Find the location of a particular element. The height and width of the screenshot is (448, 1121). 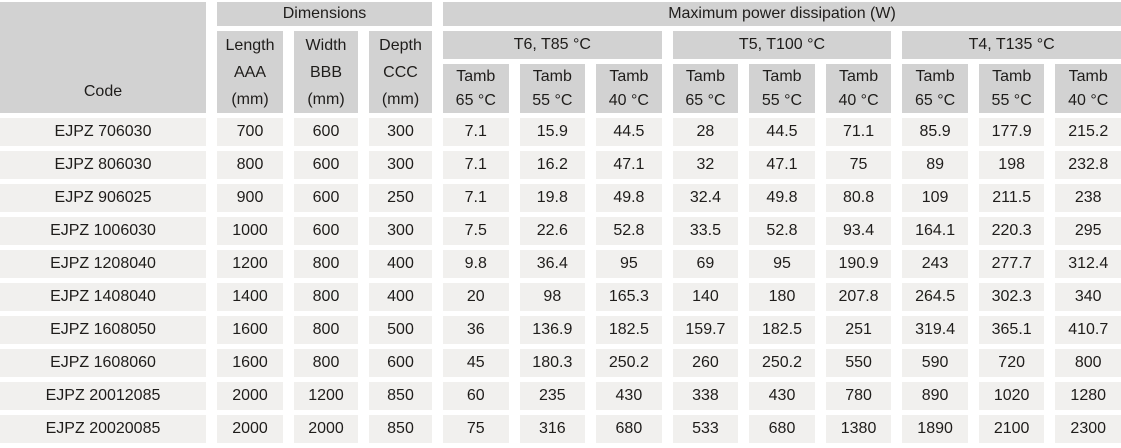

value-cell: 338 is located at coordinates (705, 396).